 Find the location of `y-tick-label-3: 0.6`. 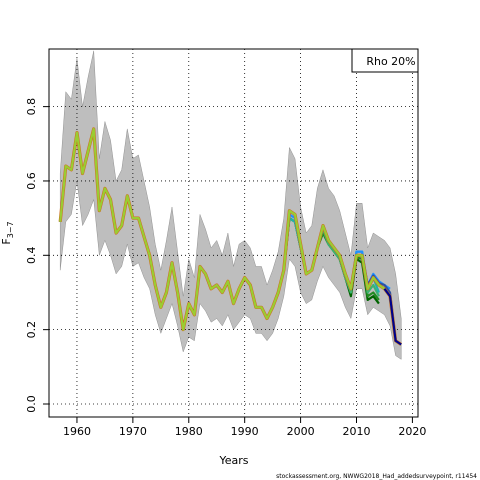

y-tick-label-3: 0.6 is located at coordinates (31, 181).